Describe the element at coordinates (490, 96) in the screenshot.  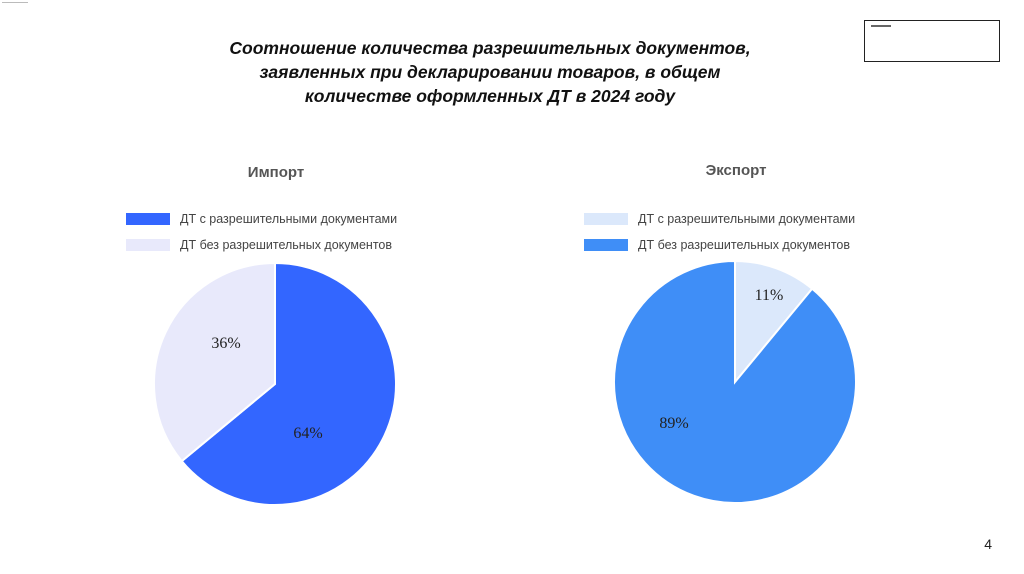
I see `title-line-3: количестве оформленных ДТ в 2024 году` at that location.